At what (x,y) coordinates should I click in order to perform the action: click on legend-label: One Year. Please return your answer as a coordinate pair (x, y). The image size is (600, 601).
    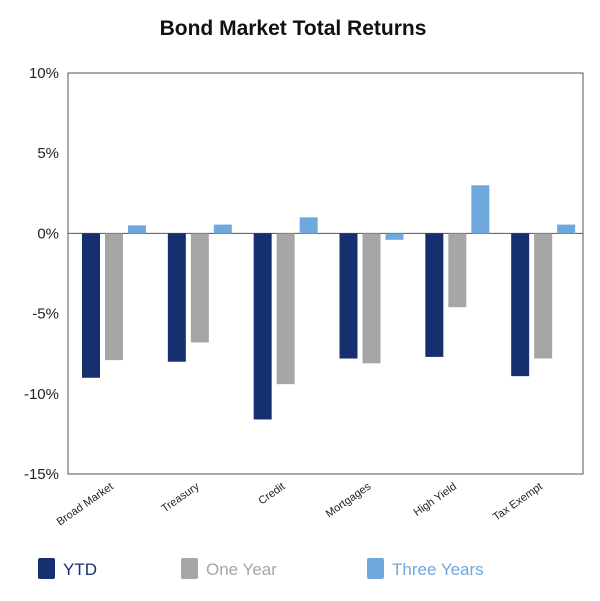
    Looking at the image, I should click on (241, 569).